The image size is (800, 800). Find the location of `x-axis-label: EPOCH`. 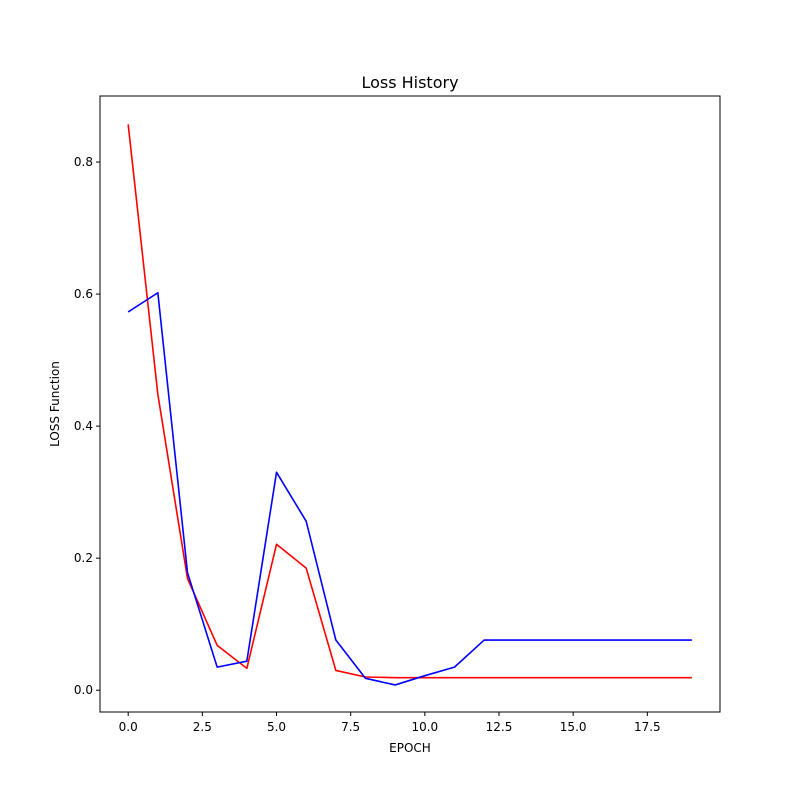

x-axis-label: EPOCH is located at coordinates (410, 748).